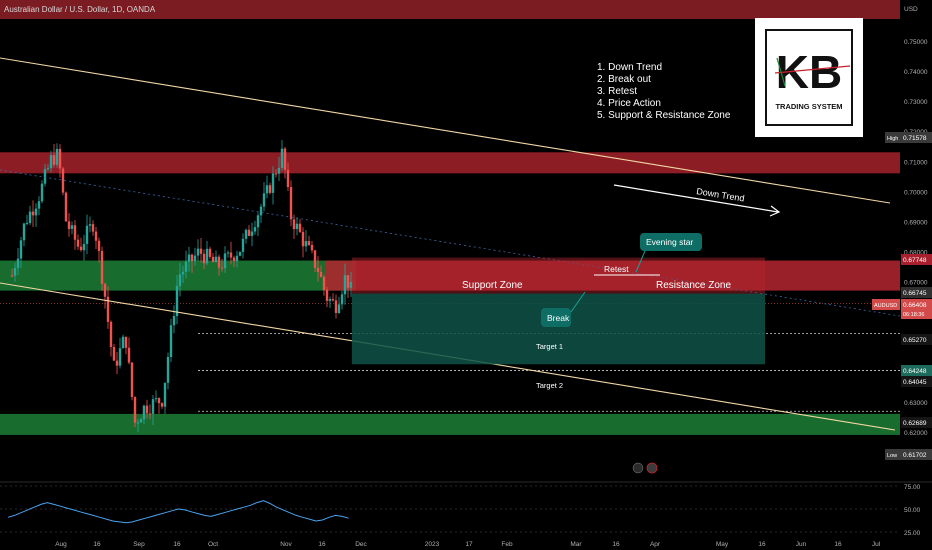 The width and height of the screenshot is (932, 550). Describe the element at coordinates (558, 329) in the screenshot. I see `target-box` at that location.